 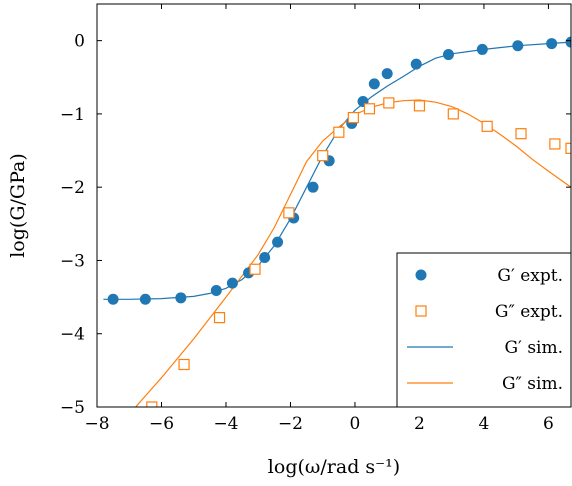 What do you see at coordinates (72, 188) in the screenshot?
I see `y-tick-label: −2` at bounding box center [72, 188].